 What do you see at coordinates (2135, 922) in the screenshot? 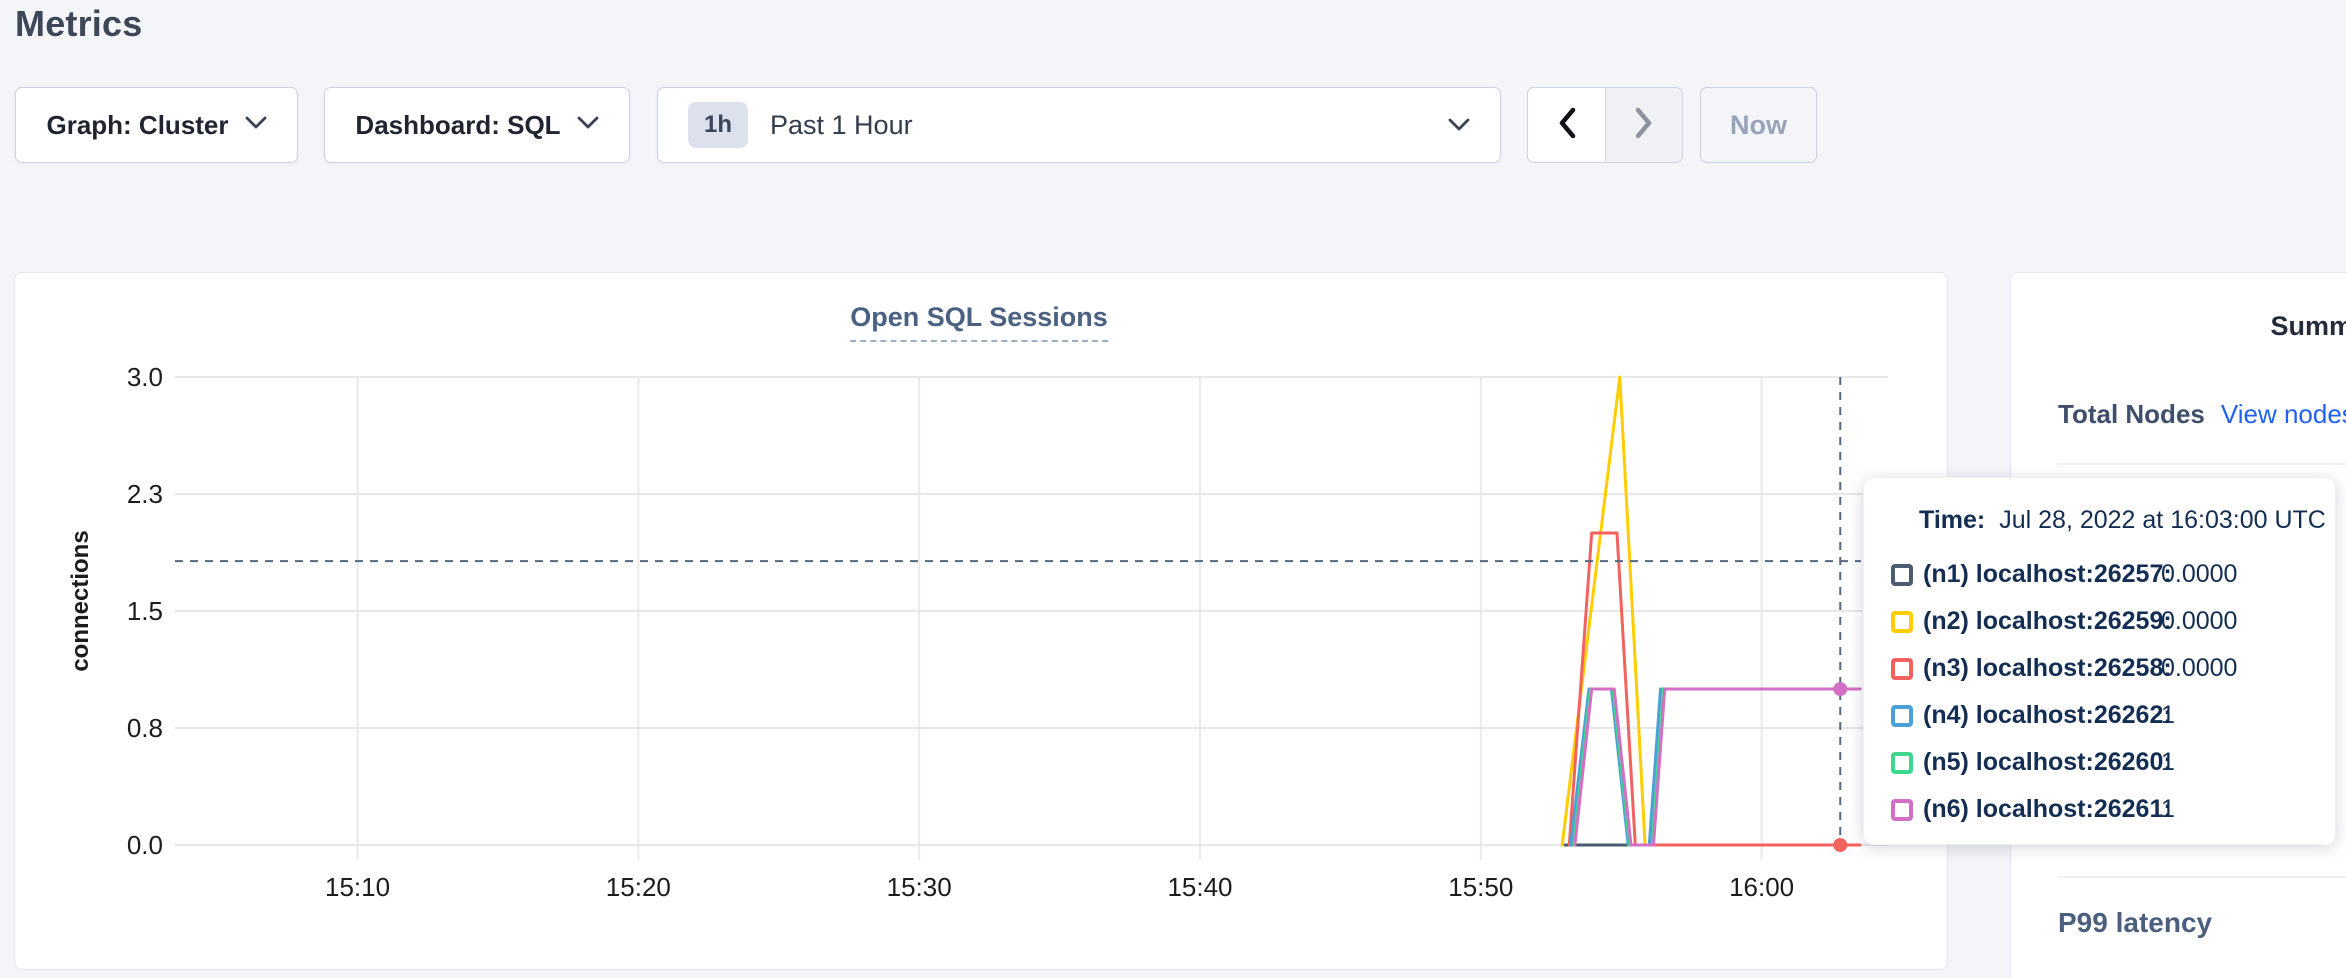
I see `p99-latency-label: P99 latency` at bounding box center [2135, 922].